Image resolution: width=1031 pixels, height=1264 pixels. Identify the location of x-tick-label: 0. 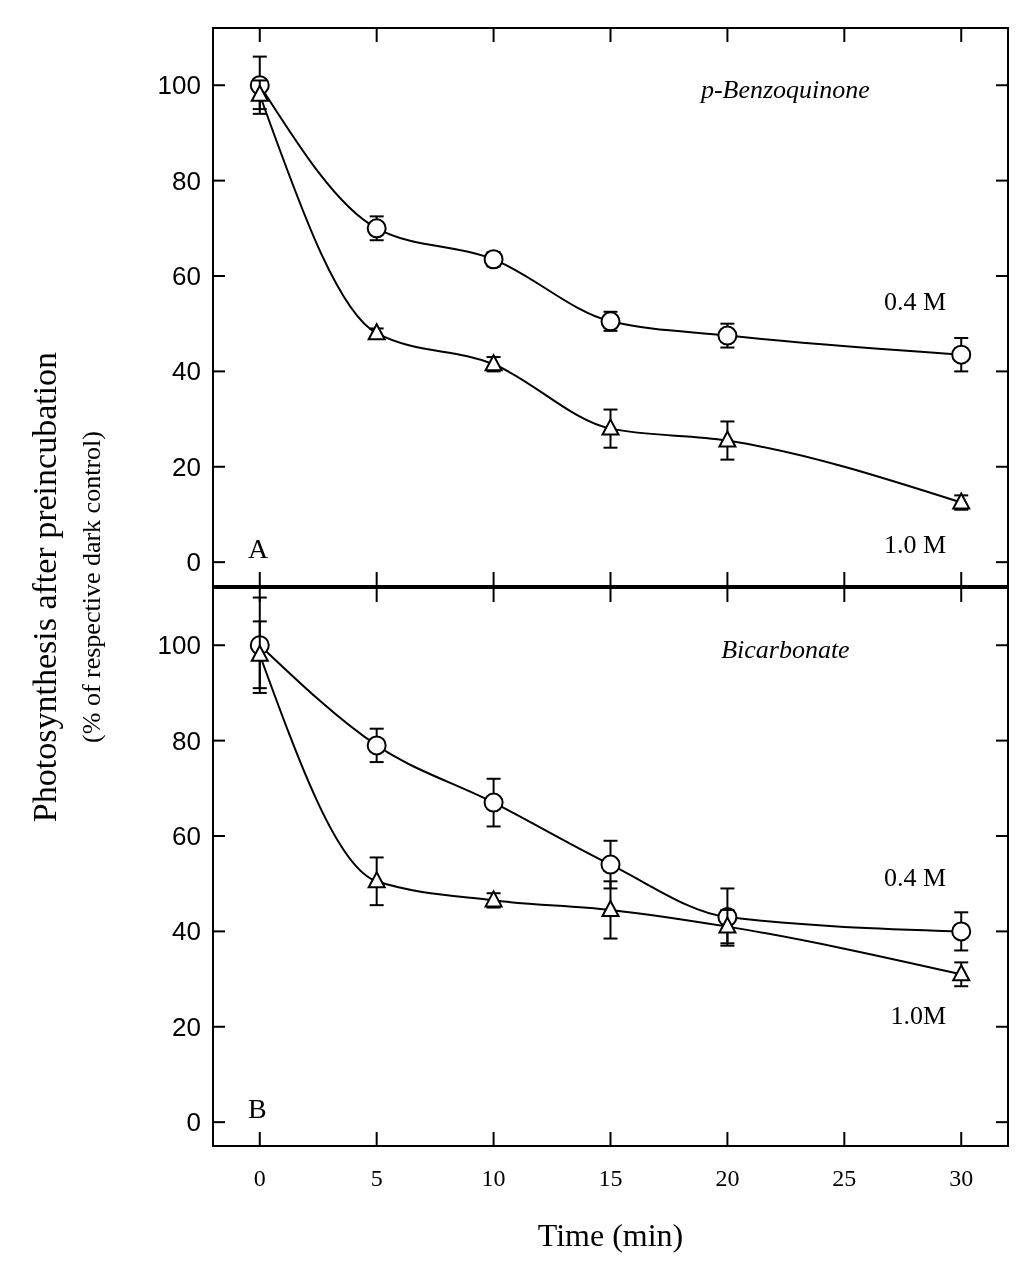
(259, 1178).